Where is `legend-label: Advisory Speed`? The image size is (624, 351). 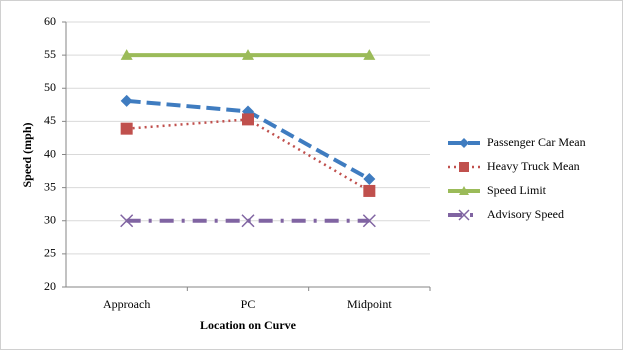 legend-label: Advisory Speed is located at coordinates (525, 214).